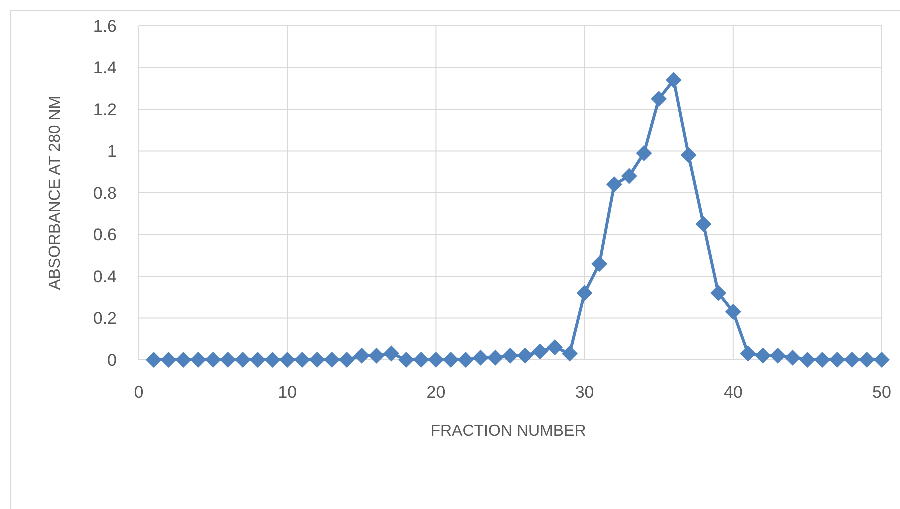  What do you see at coordinates (105, 110) in the screenshot?
I see `y-tick-label: 1.2` at bounding box center [105, 110].